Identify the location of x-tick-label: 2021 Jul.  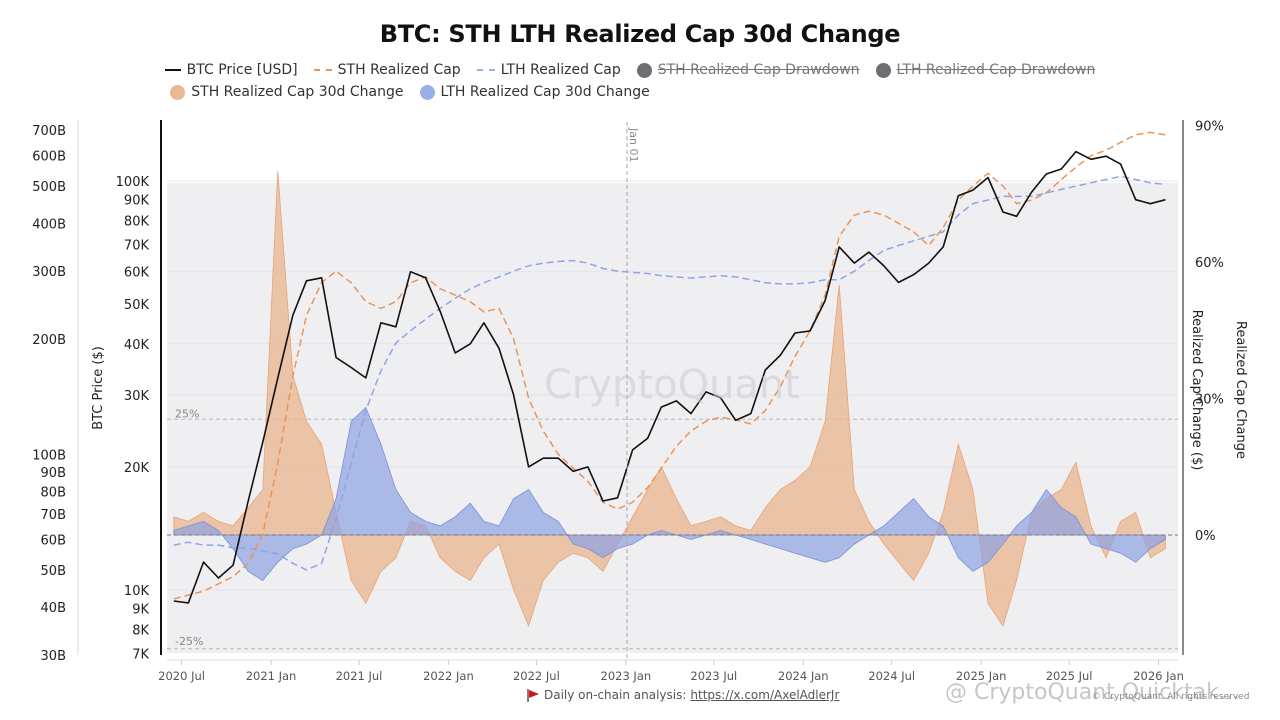
(359, 676).